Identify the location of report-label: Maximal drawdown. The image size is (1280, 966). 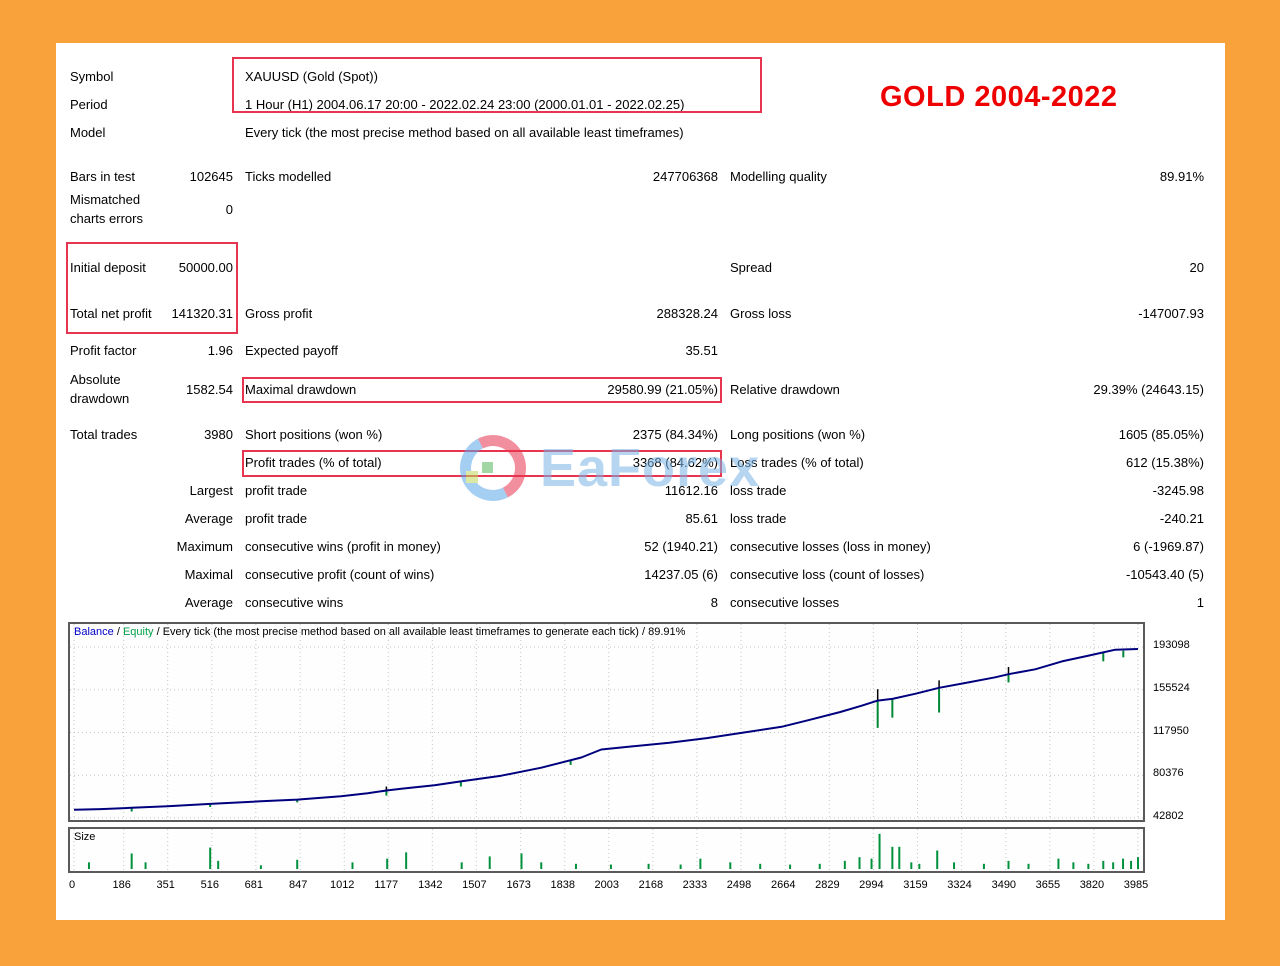
(301, 389).